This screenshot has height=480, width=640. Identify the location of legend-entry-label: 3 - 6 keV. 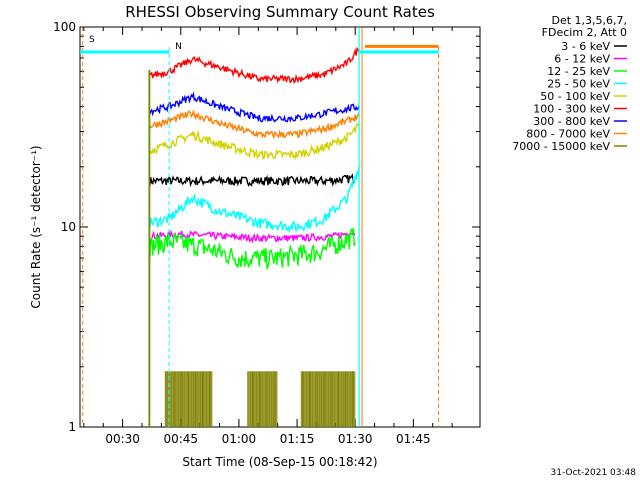
(585, 46).